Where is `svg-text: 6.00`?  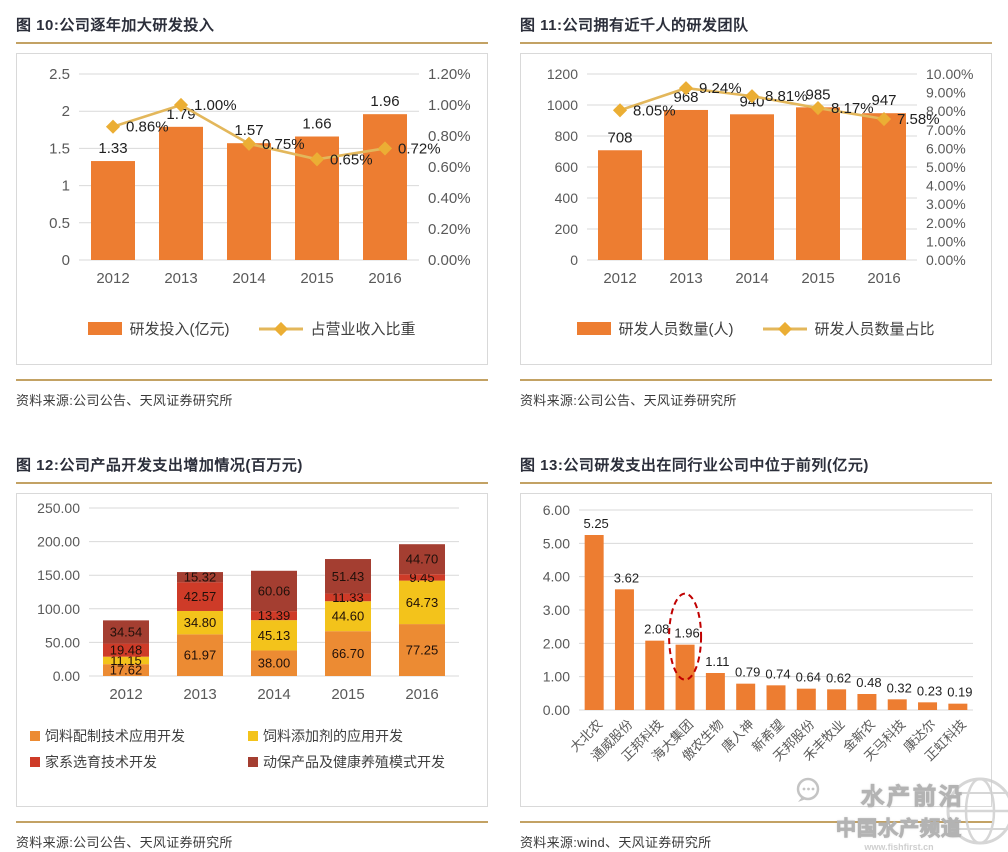
svg-text: 6.00 is located at coordinates (556, 510).